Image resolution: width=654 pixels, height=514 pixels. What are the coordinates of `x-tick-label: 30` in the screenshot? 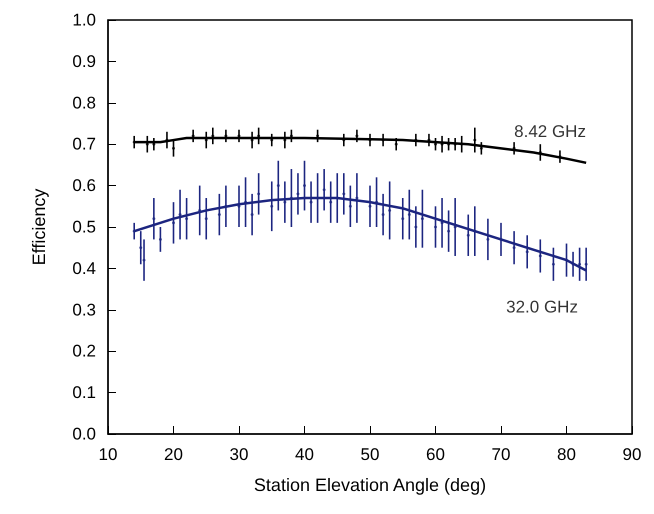 It's located at (239, 454).